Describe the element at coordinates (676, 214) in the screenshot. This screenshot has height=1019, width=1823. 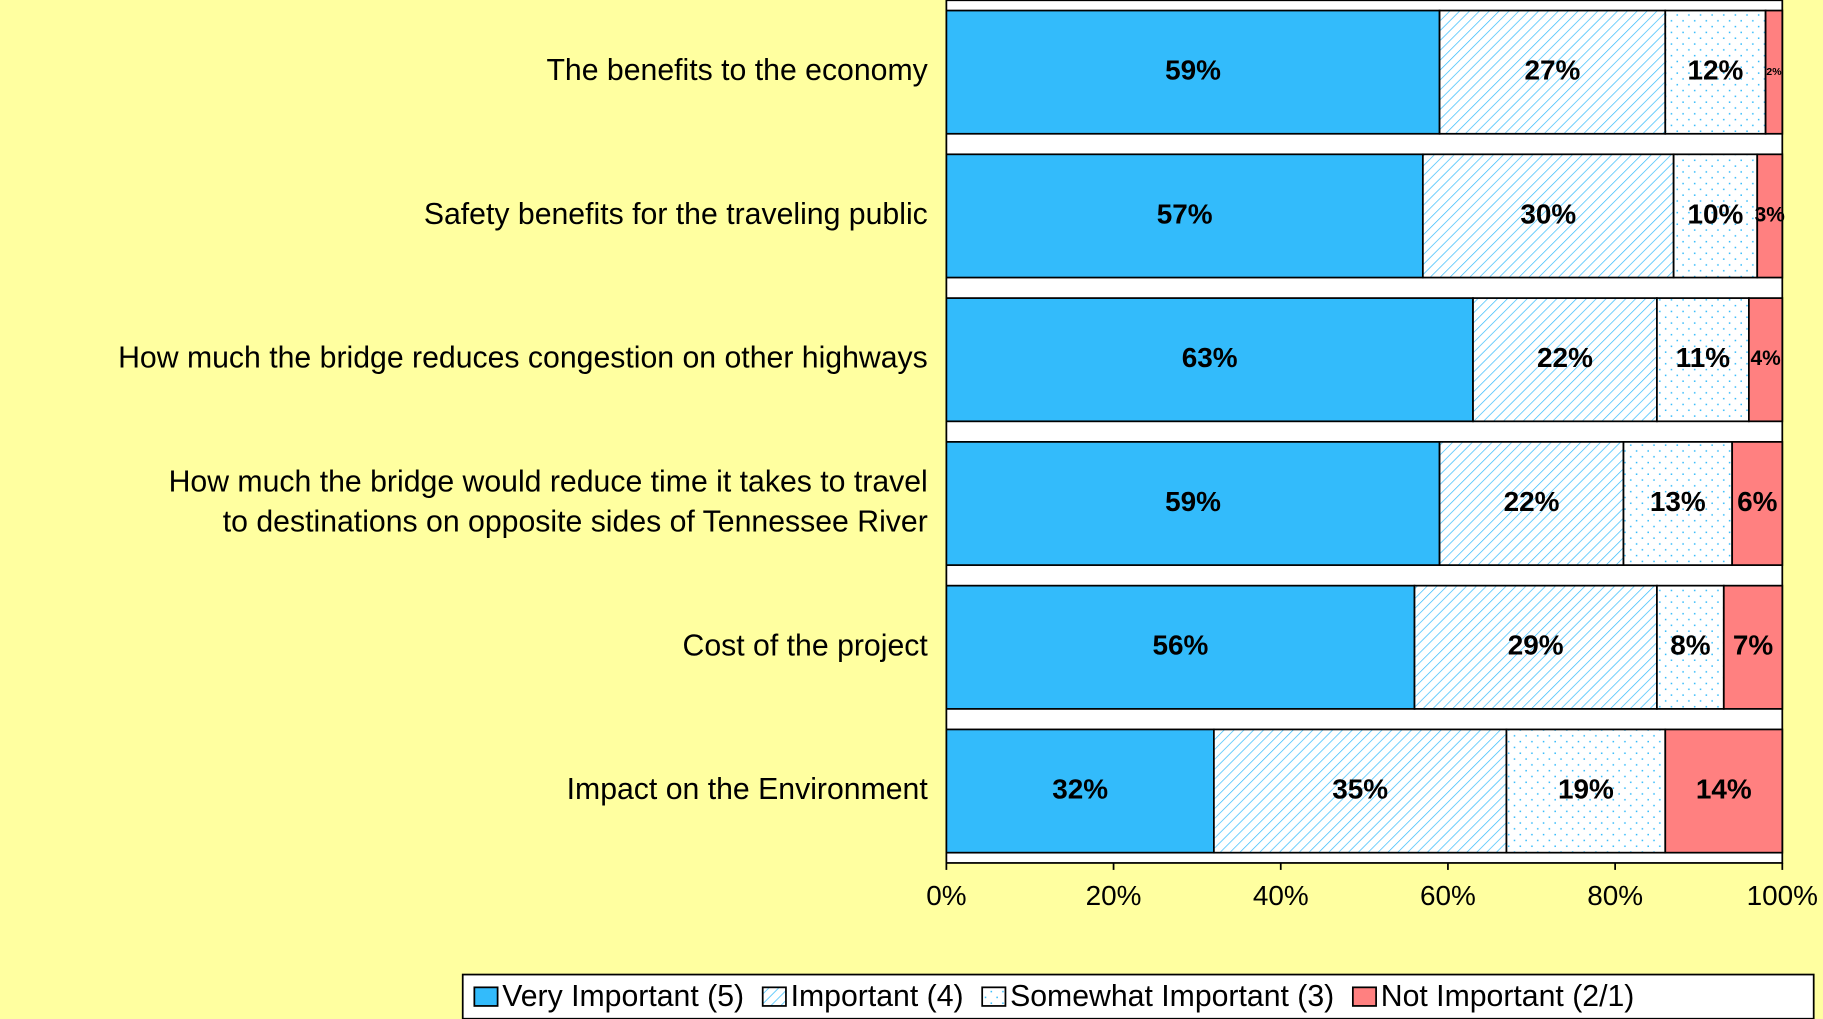
I see `category-label: Safety benefits for the traveling public` at that location.